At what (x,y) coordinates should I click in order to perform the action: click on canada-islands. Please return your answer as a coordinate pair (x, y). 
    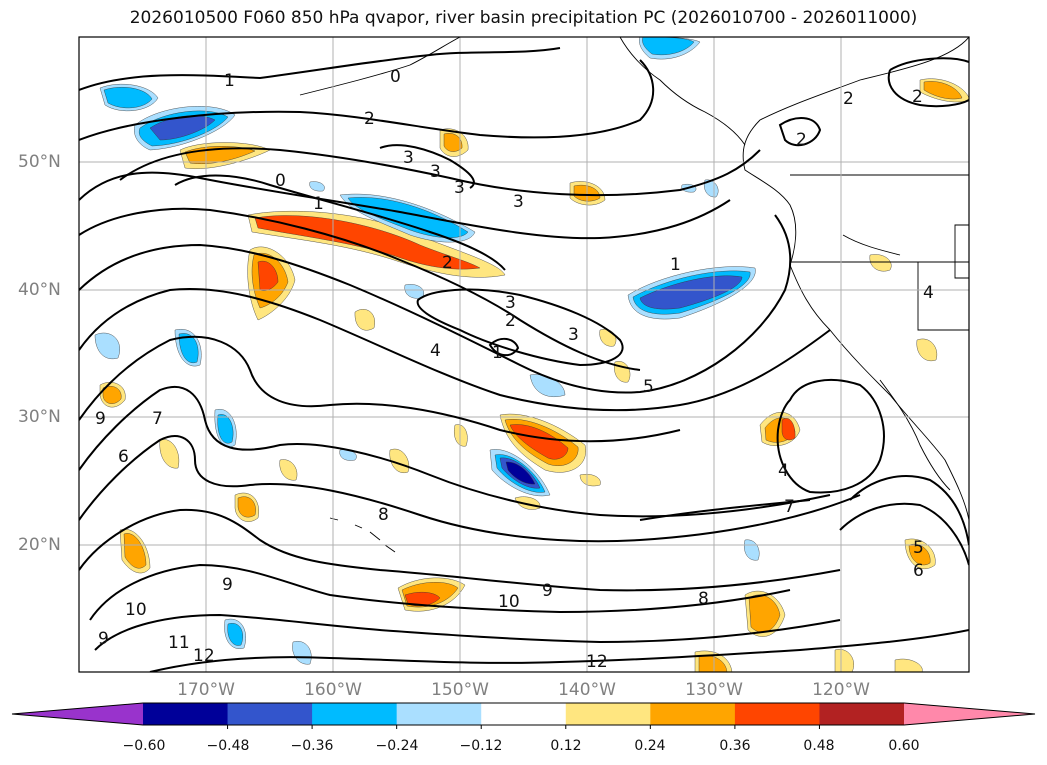
    Looking at the image, I should click on (682, 91).